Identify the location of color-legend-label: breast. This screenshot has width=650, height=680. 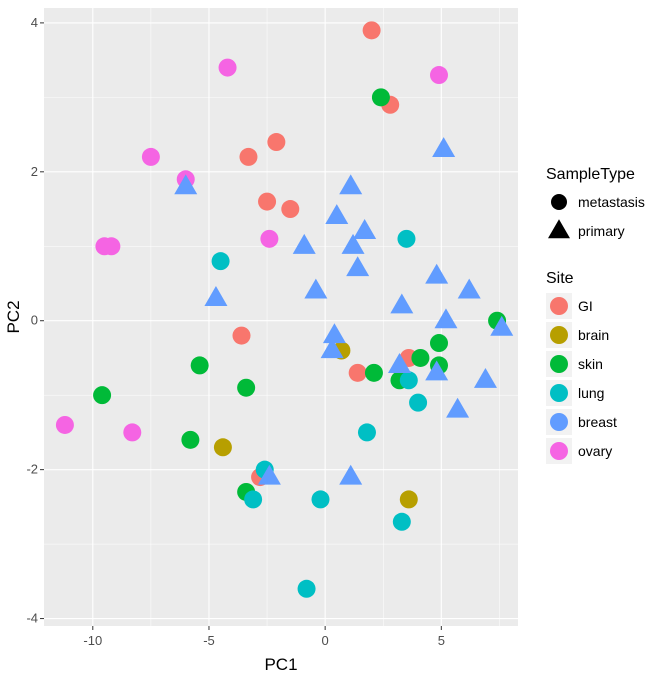
(597, 422).